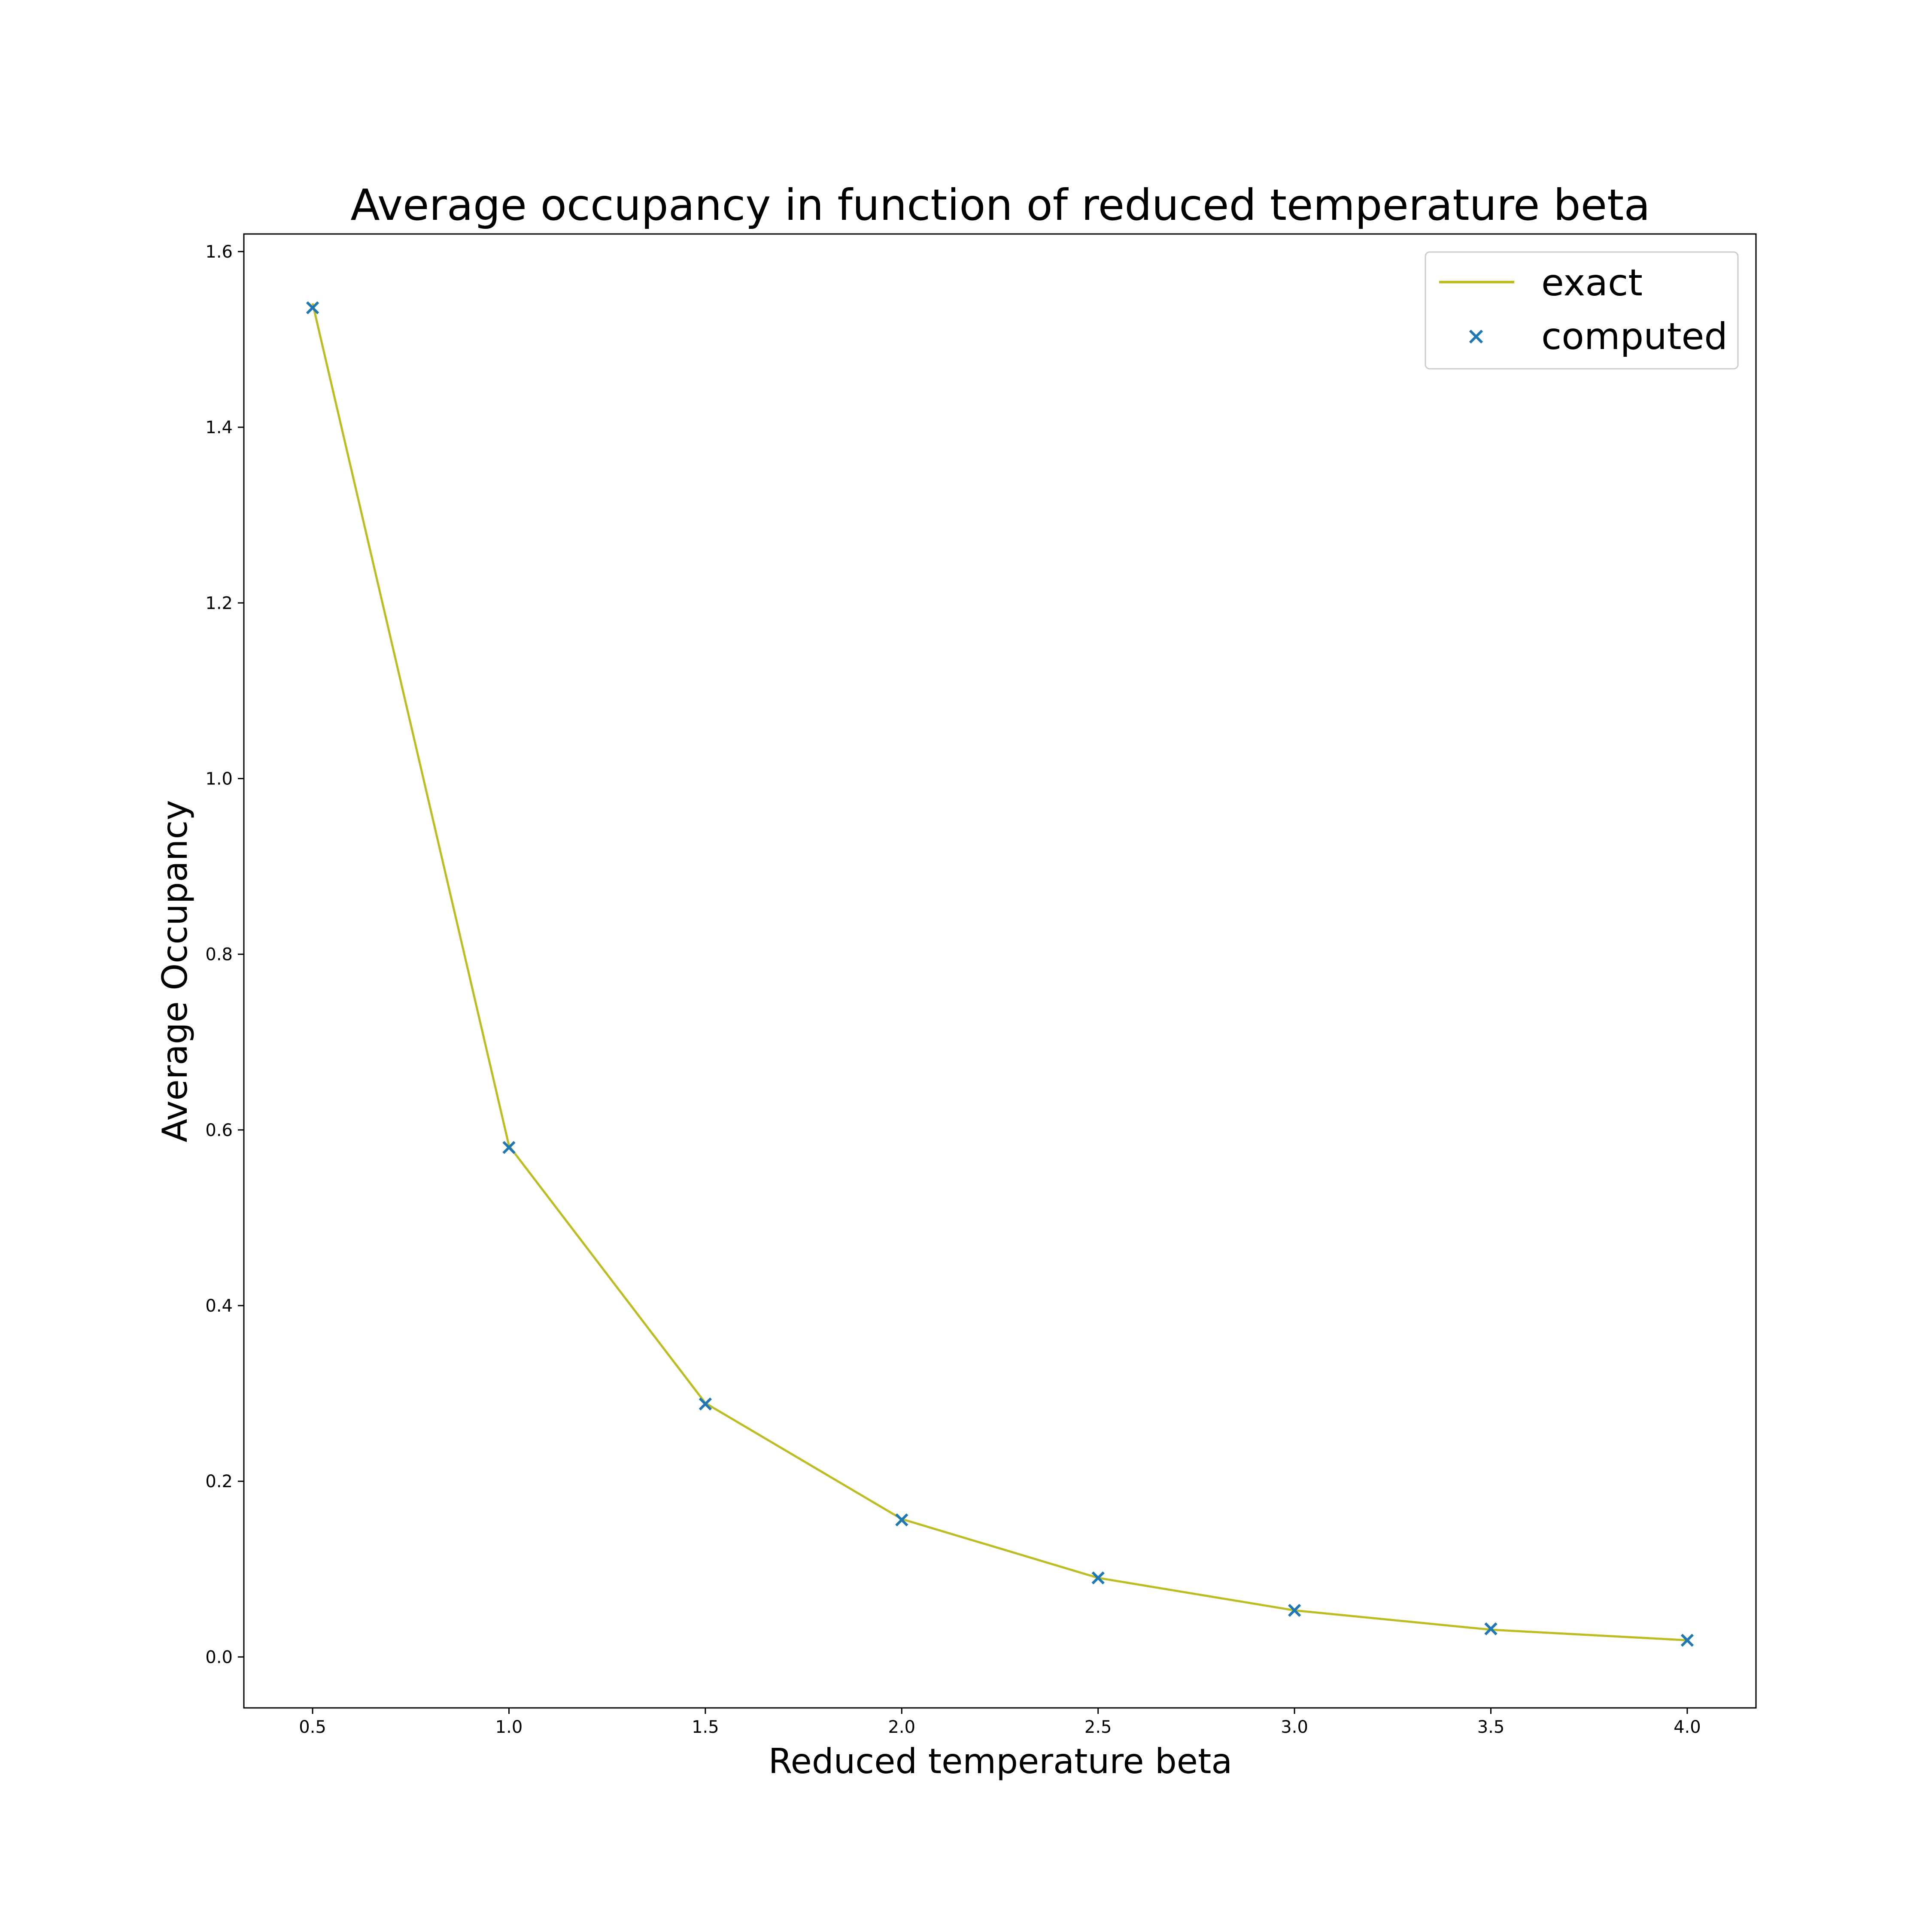  What do you see at coordinates (219, 252) in the screenshot?
I see `y-tick-label: 1.6` at bounding box center [219, 252].